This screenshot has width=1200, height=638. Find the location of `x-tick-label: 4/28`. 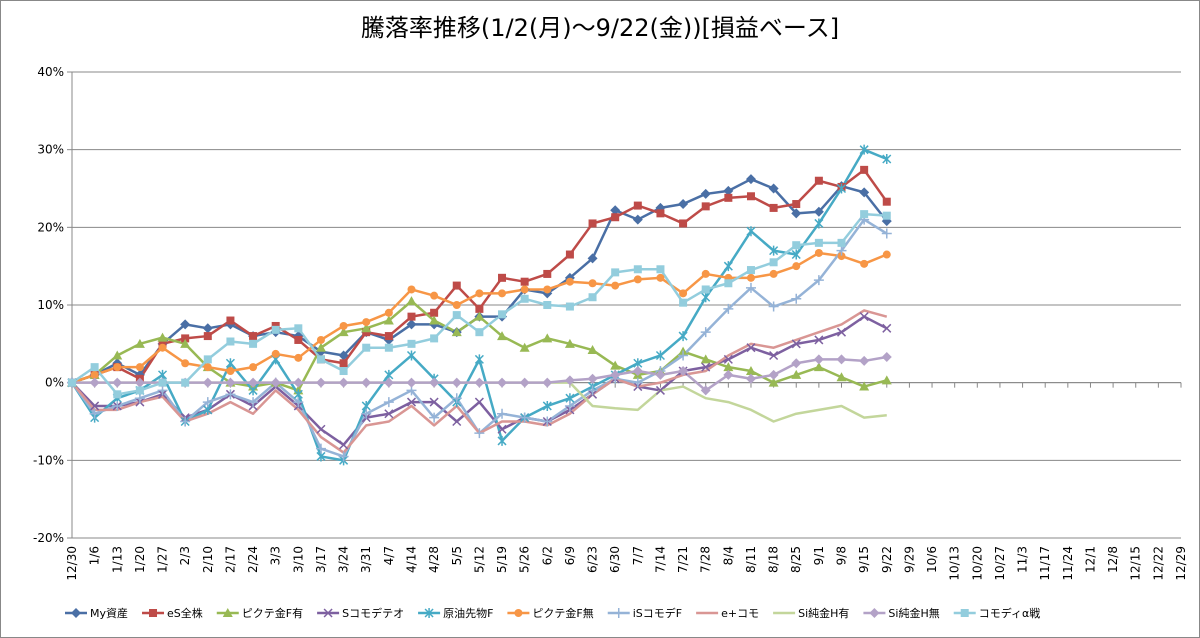

x-tick-label: 4/28 is located at coordinates (434, 559).